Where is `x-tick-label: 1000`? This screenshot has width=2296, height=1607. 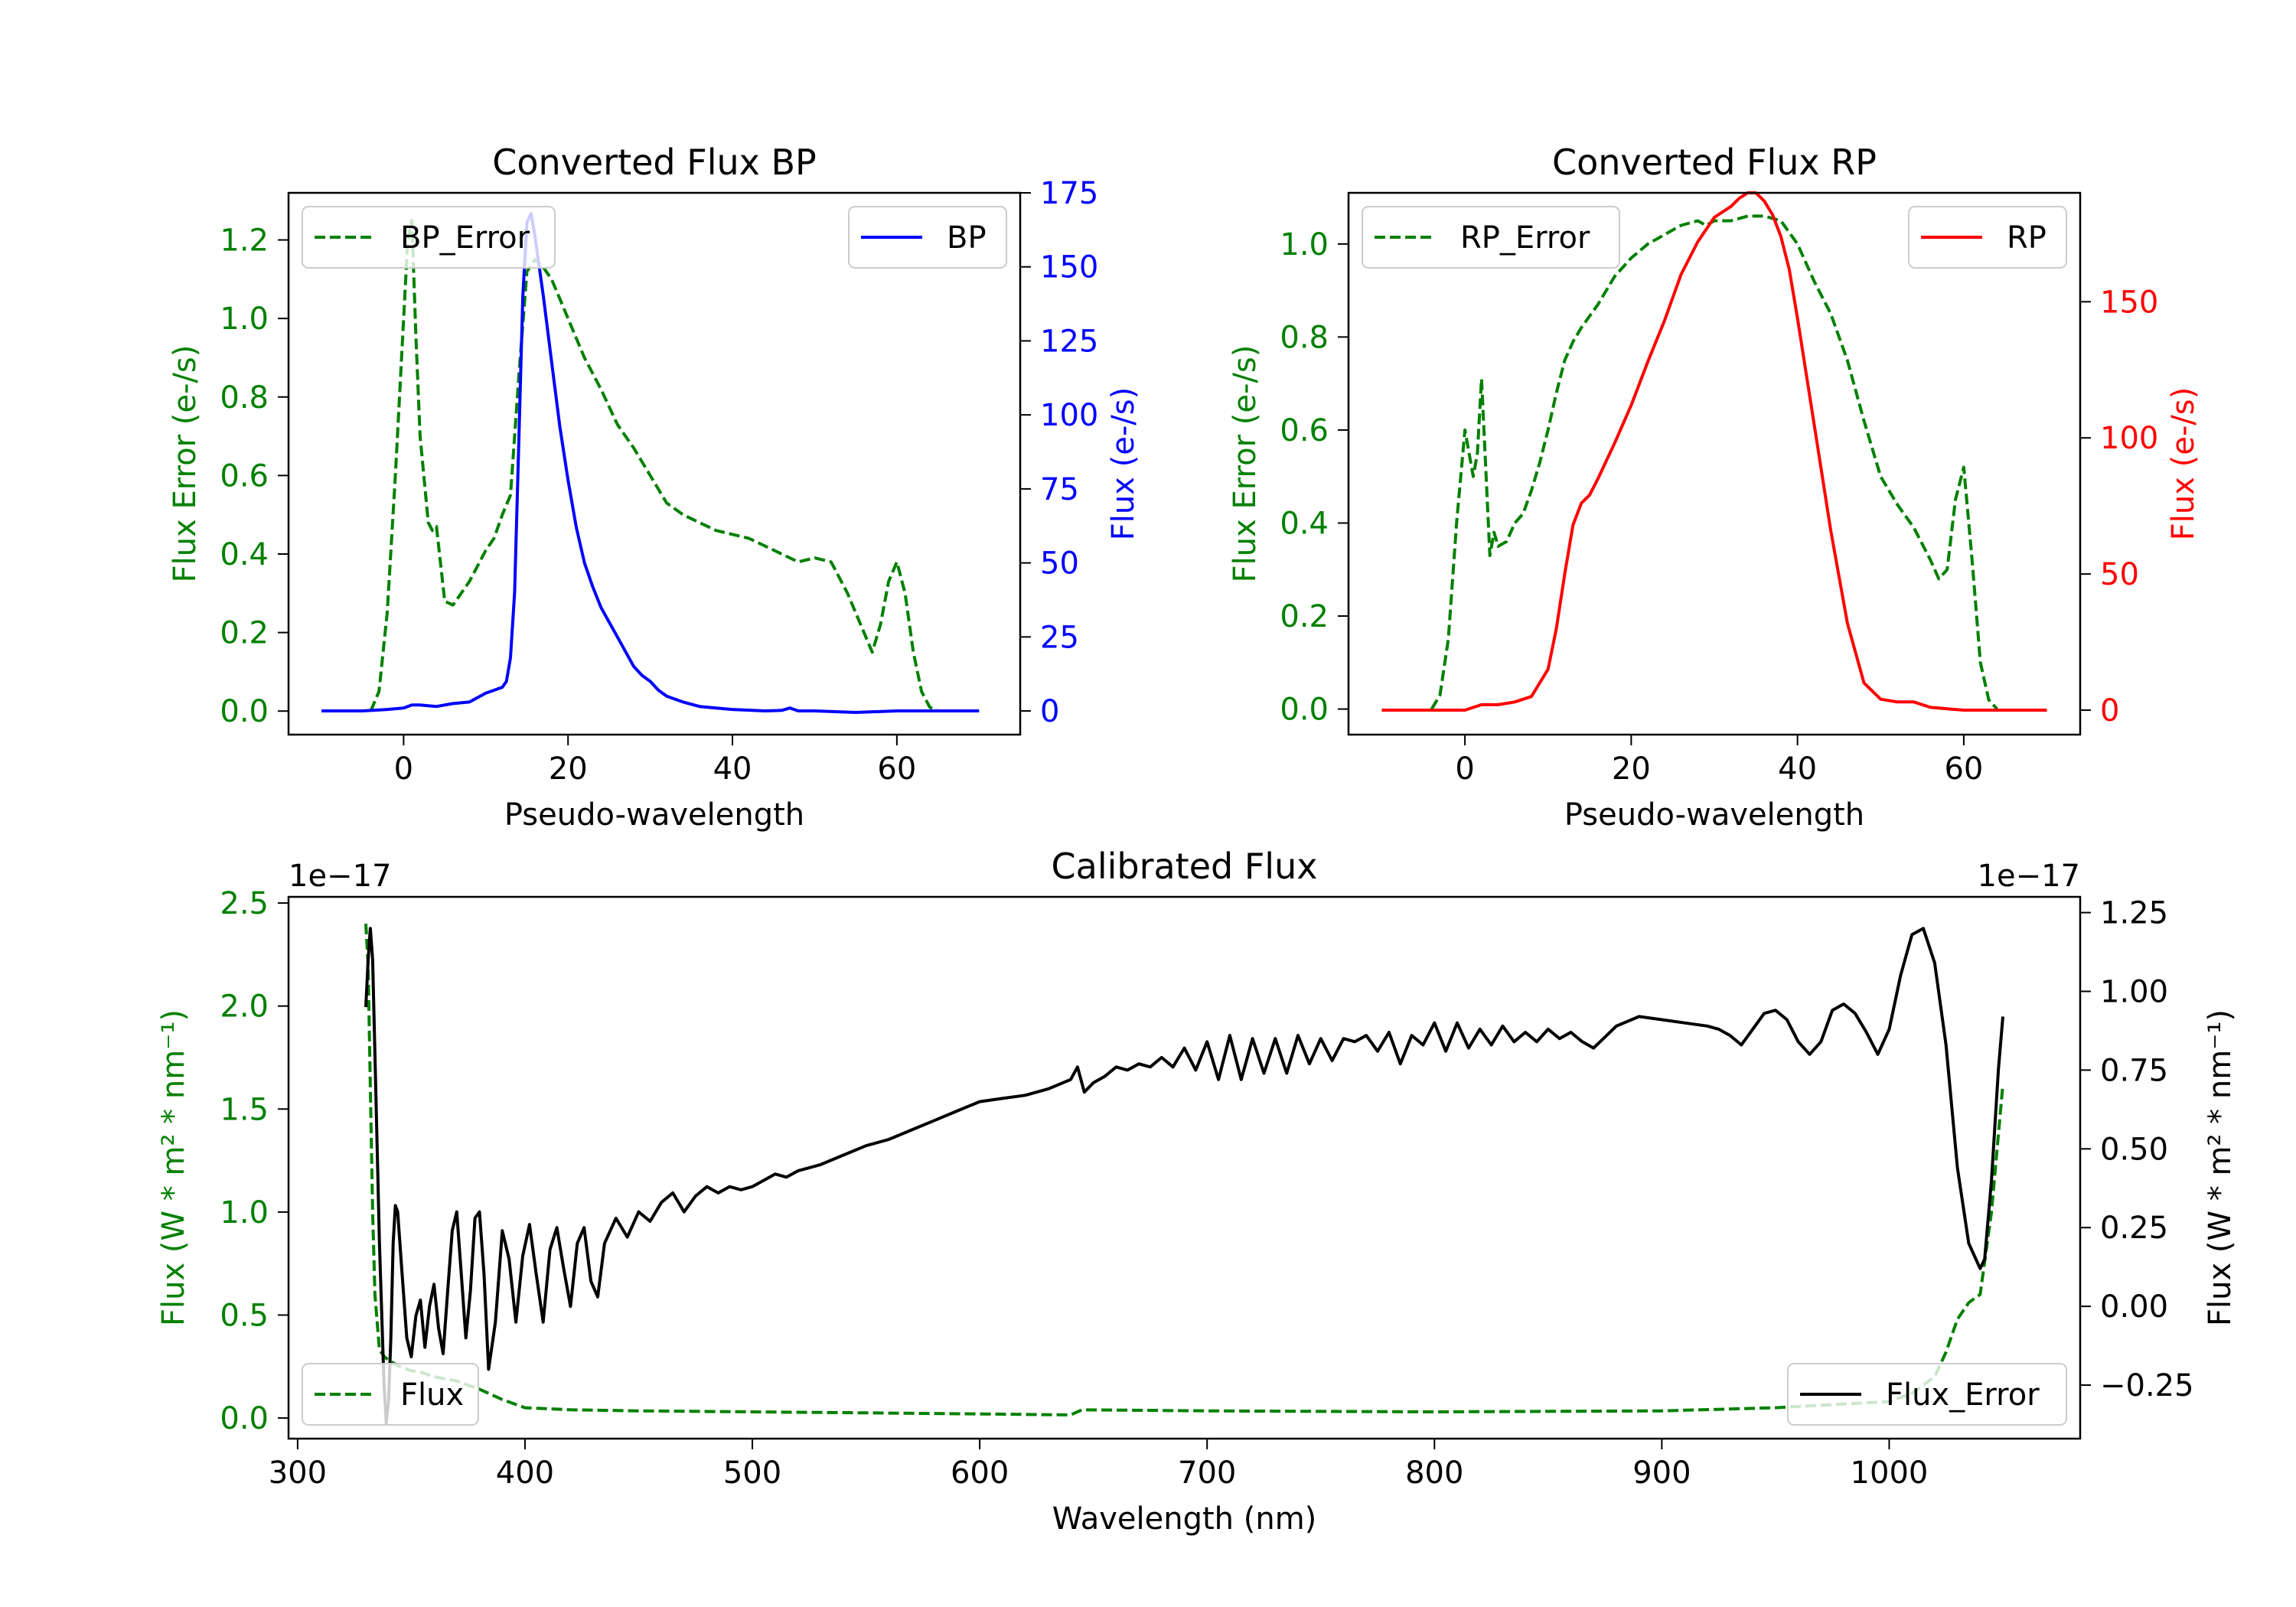 x-tick-label: 1000 is located at coordinates (1890, 1473).